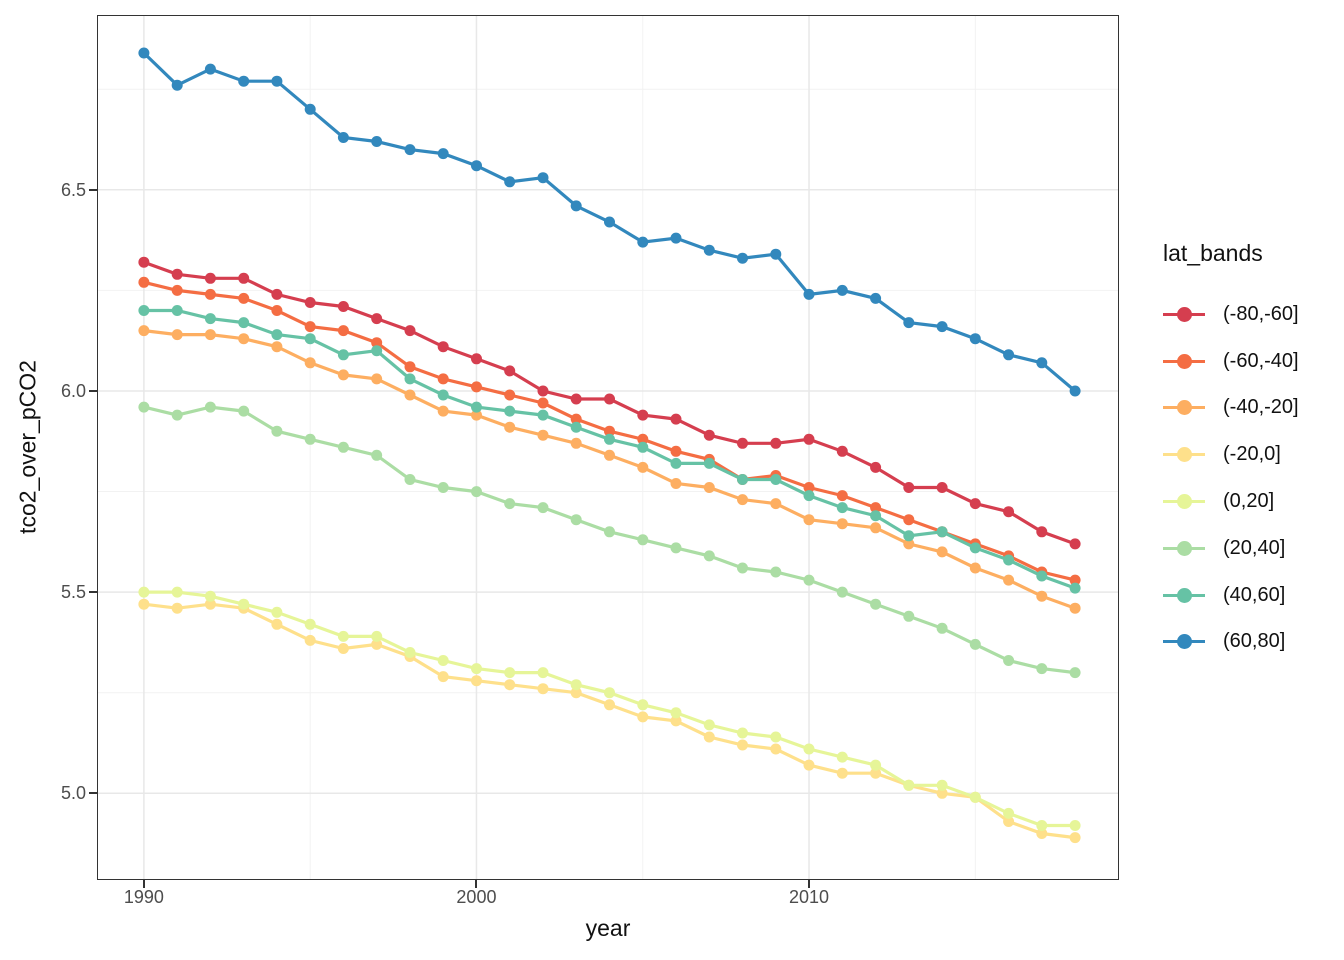 The image size is (1344, 960). Describe the element at coordinates (73, 793) in the screenshot. I see `y-tick-label: 5.0` at that location.